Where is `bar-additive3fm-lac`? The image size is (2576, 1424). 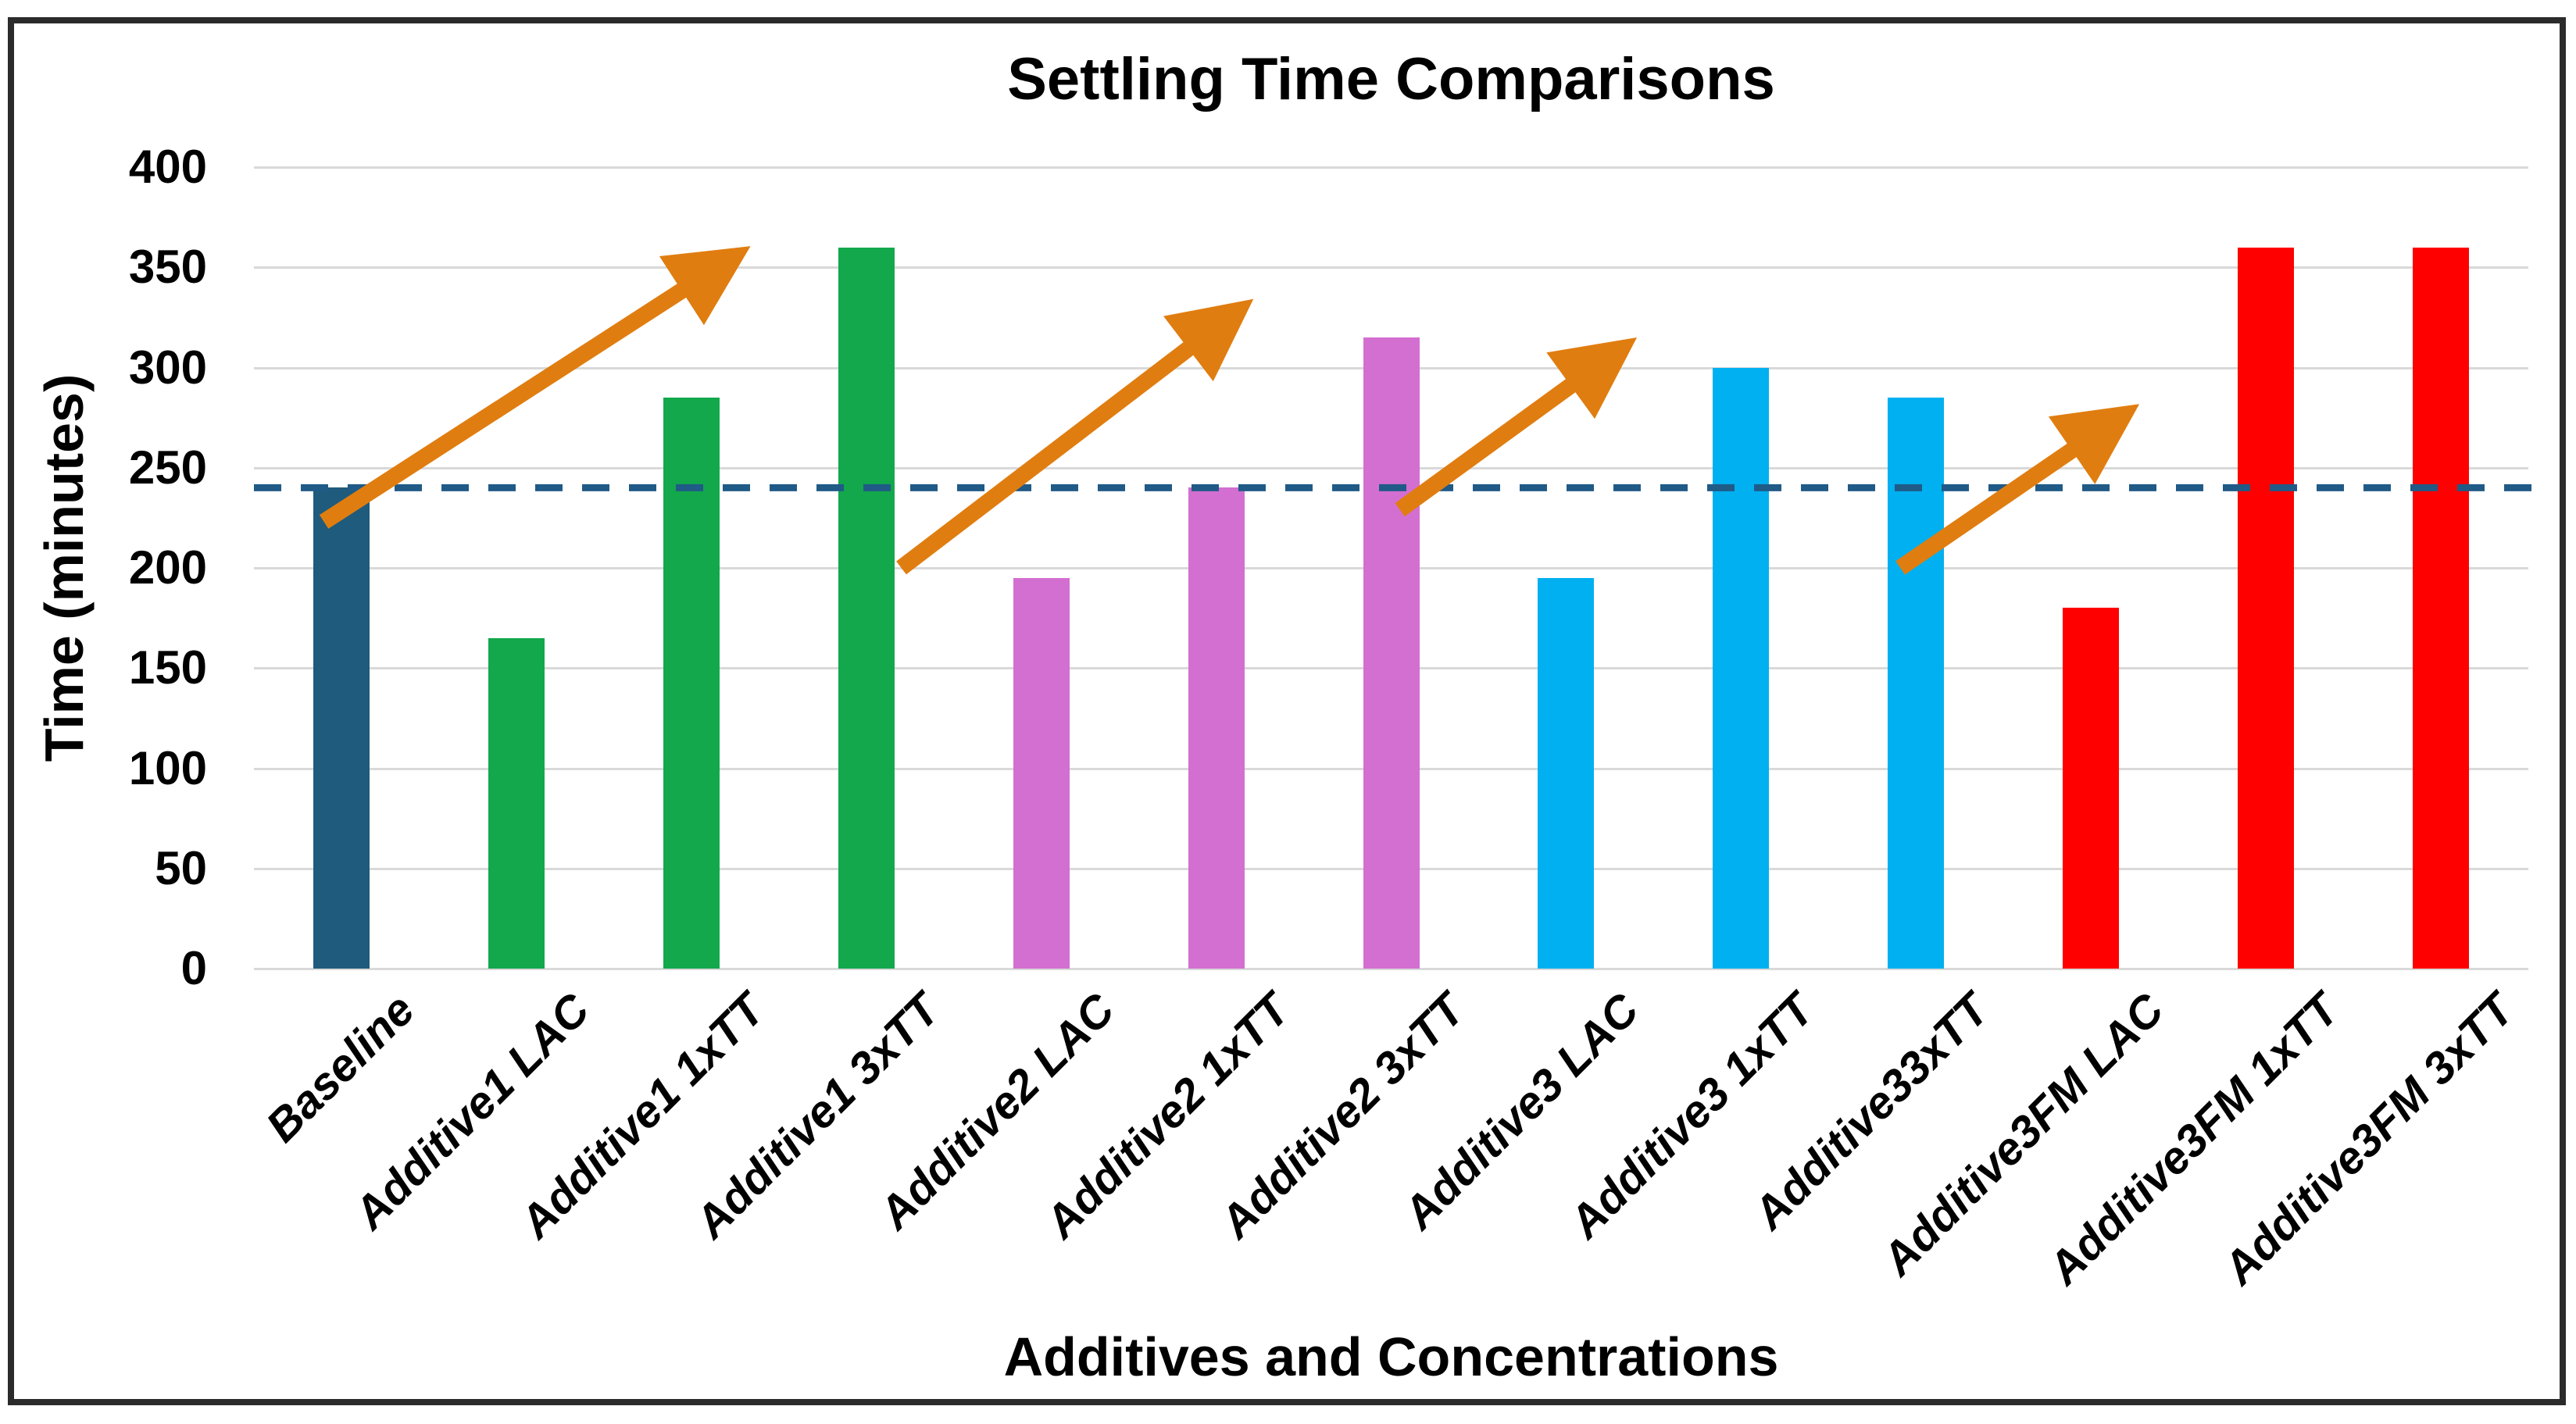 bar-additive3fm-lac is located at coordinates (2092, 788).